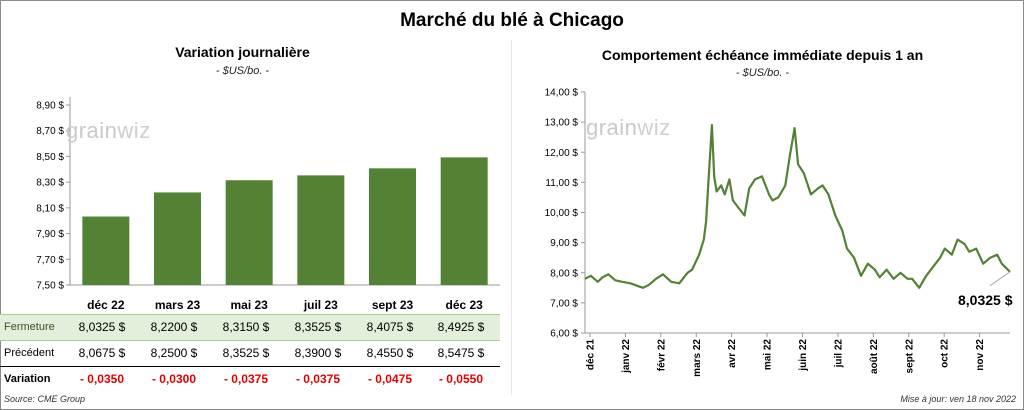 The width and height of the screenshot is (1024, 410). I want to click on table-cell: 8,4550 $, so click(390, 353).